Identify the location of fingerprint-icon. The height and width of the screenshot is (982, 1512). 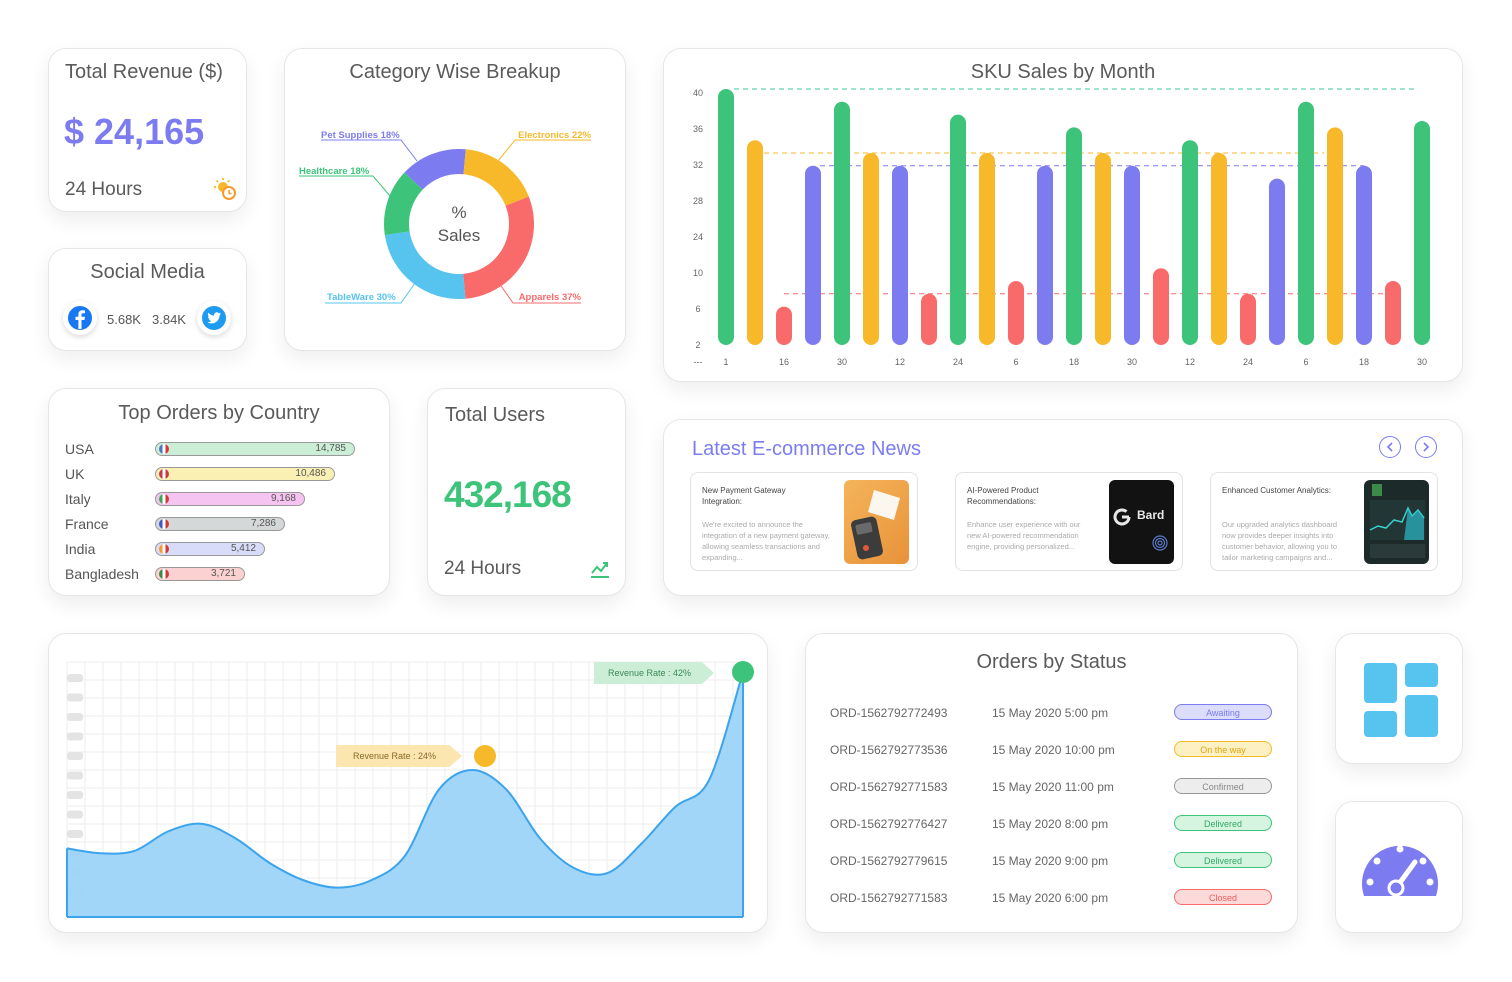
(1160, 543).